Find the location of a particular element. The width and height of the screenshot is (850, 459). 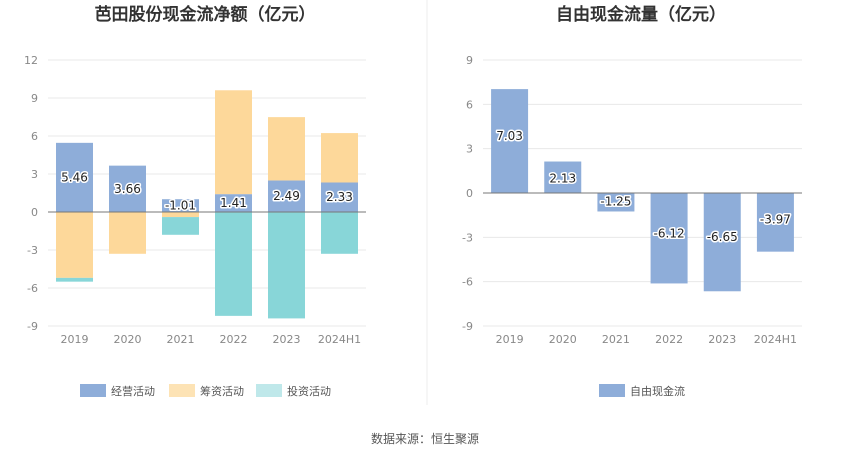

left-x-tick-2023: 2023 is located at coordinates (287, 339).